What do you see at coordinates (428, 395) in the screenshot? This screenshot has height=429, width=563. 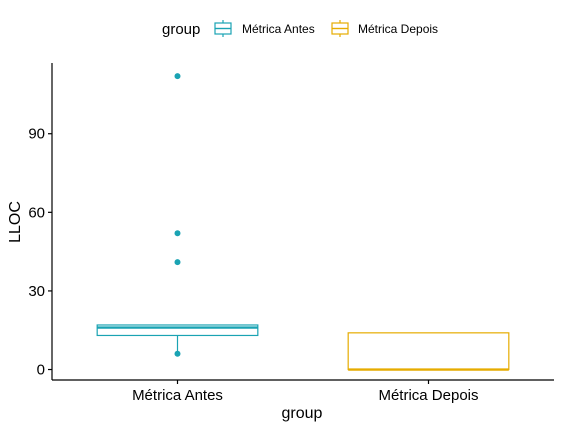 I see `x-tick-label-metrica-depois: Métrica Depois` at bounding box center [428, 395].